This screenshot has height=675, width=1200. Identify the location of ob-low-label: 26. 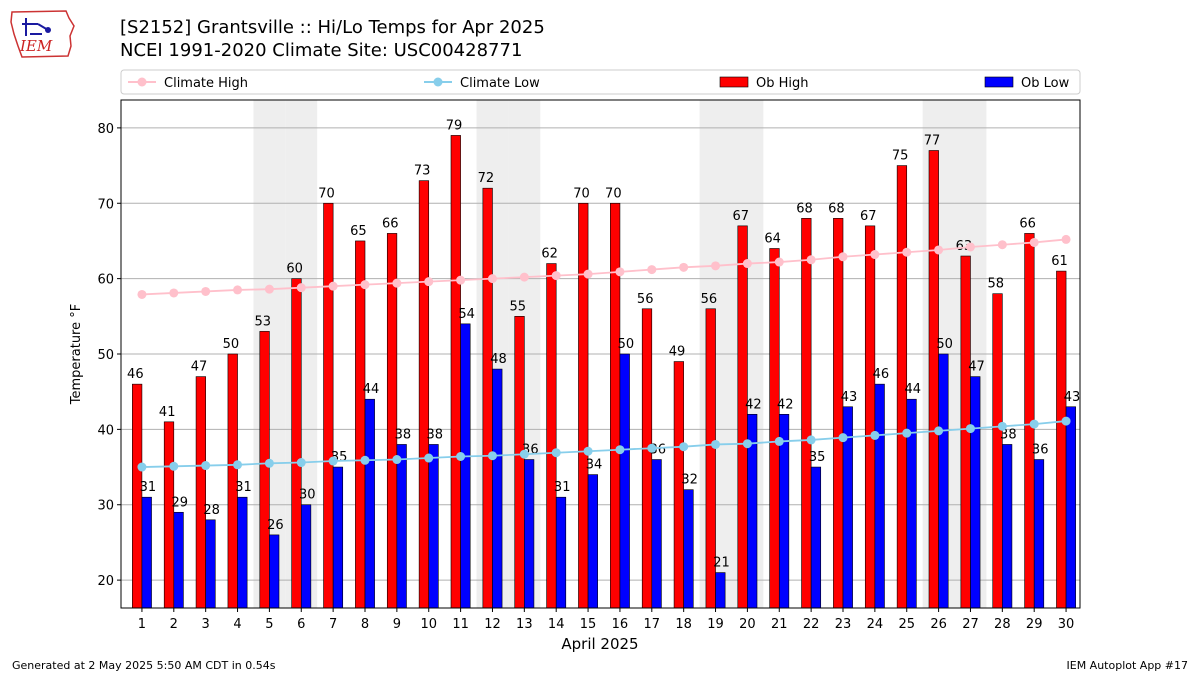
(275, 525).